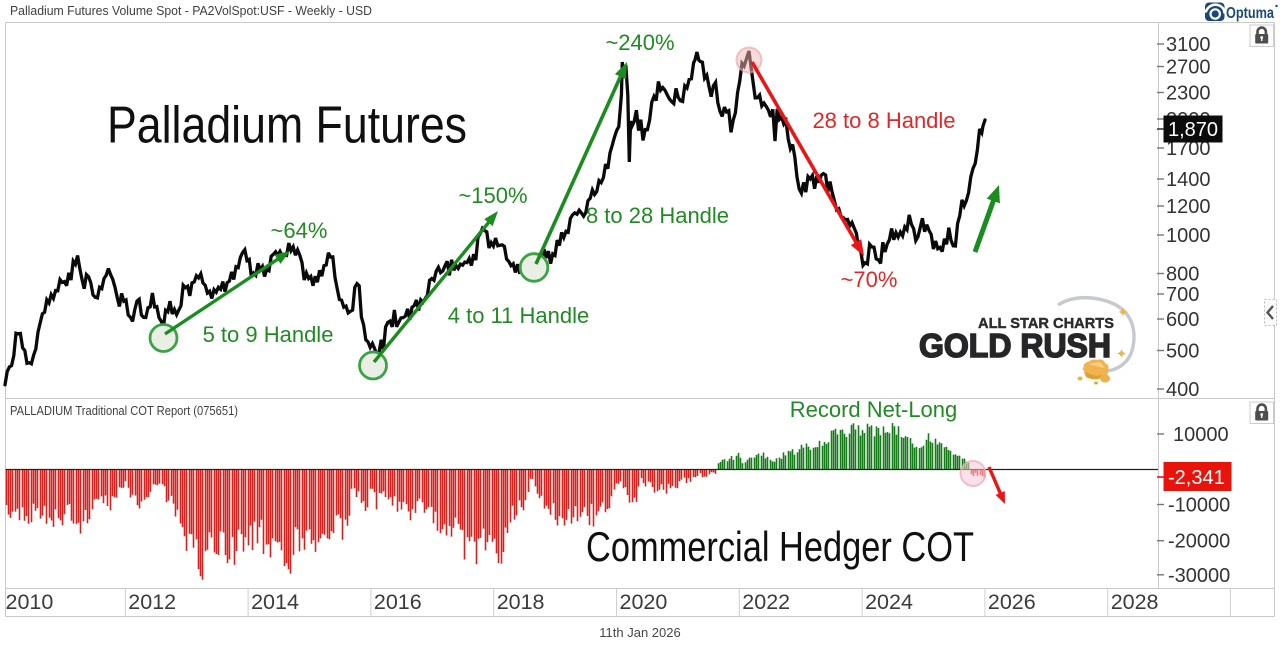  I want to click on svg-text: 700, so click(1182, 295).